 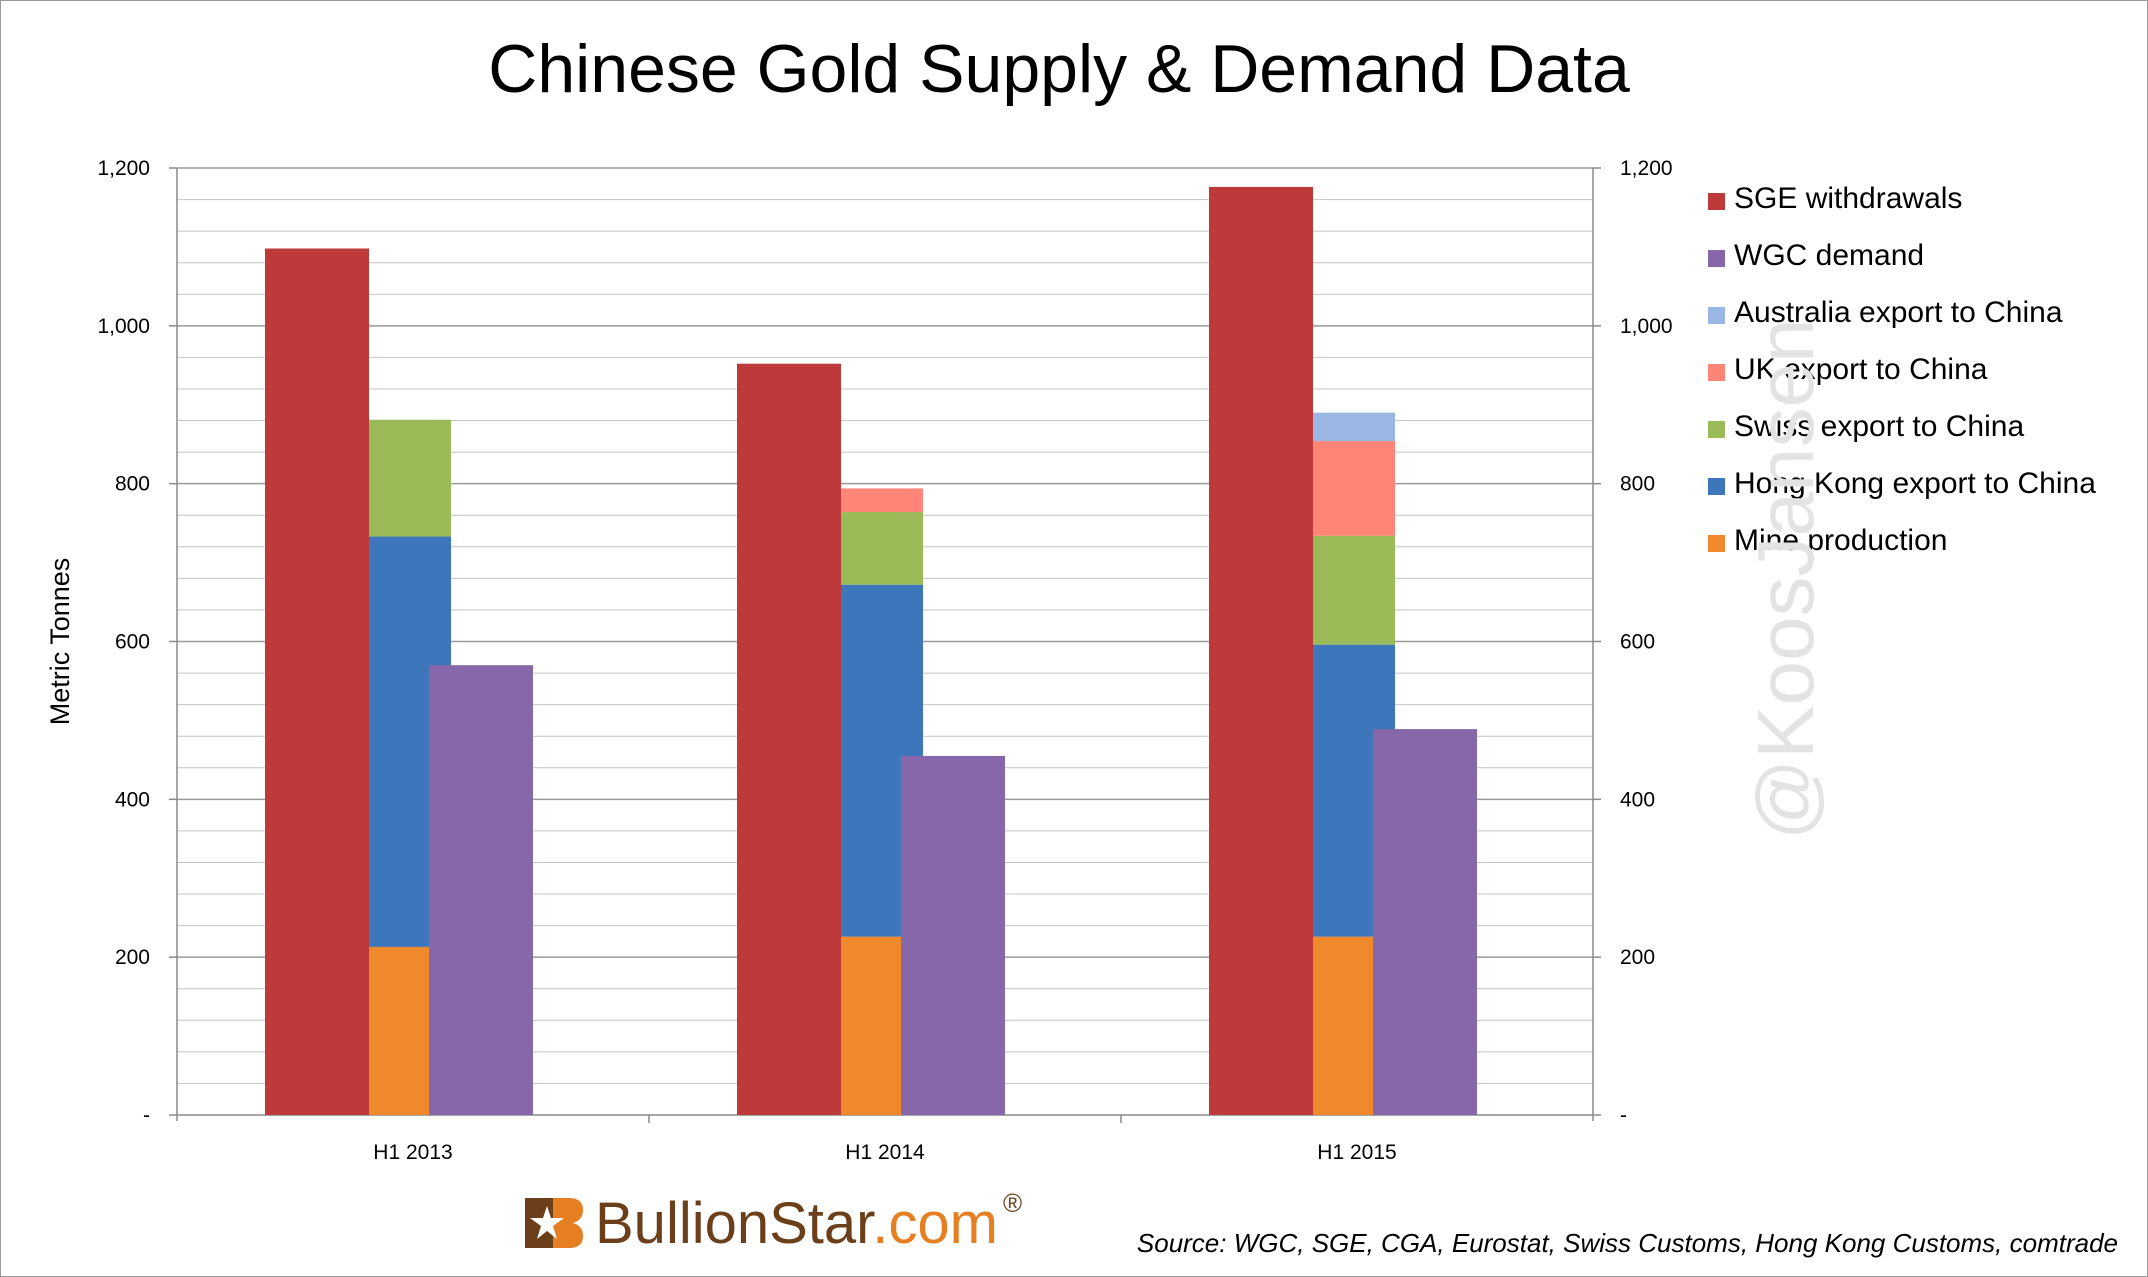 What do you see at coordinates (554, 1223) in the screenshot?
I see `star-logo-icon` at bounding box center [554, 1223].